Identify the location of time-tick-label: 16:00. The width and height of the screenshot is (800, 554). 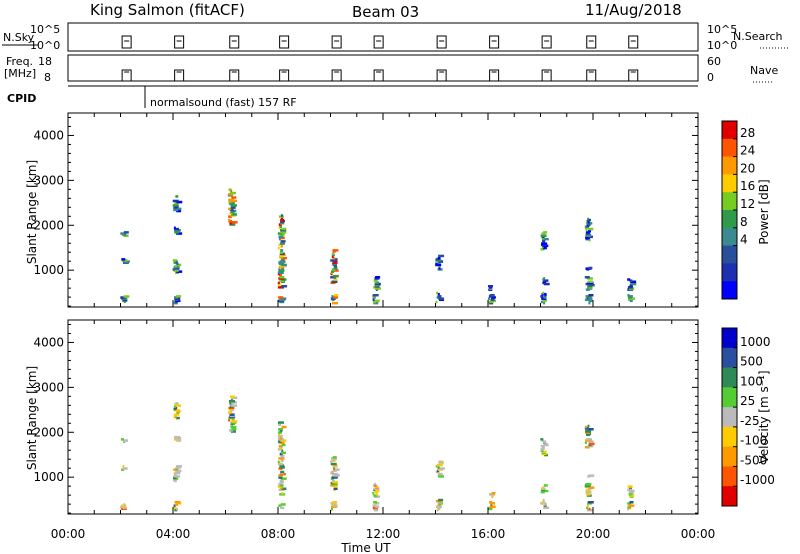
(488, 534).